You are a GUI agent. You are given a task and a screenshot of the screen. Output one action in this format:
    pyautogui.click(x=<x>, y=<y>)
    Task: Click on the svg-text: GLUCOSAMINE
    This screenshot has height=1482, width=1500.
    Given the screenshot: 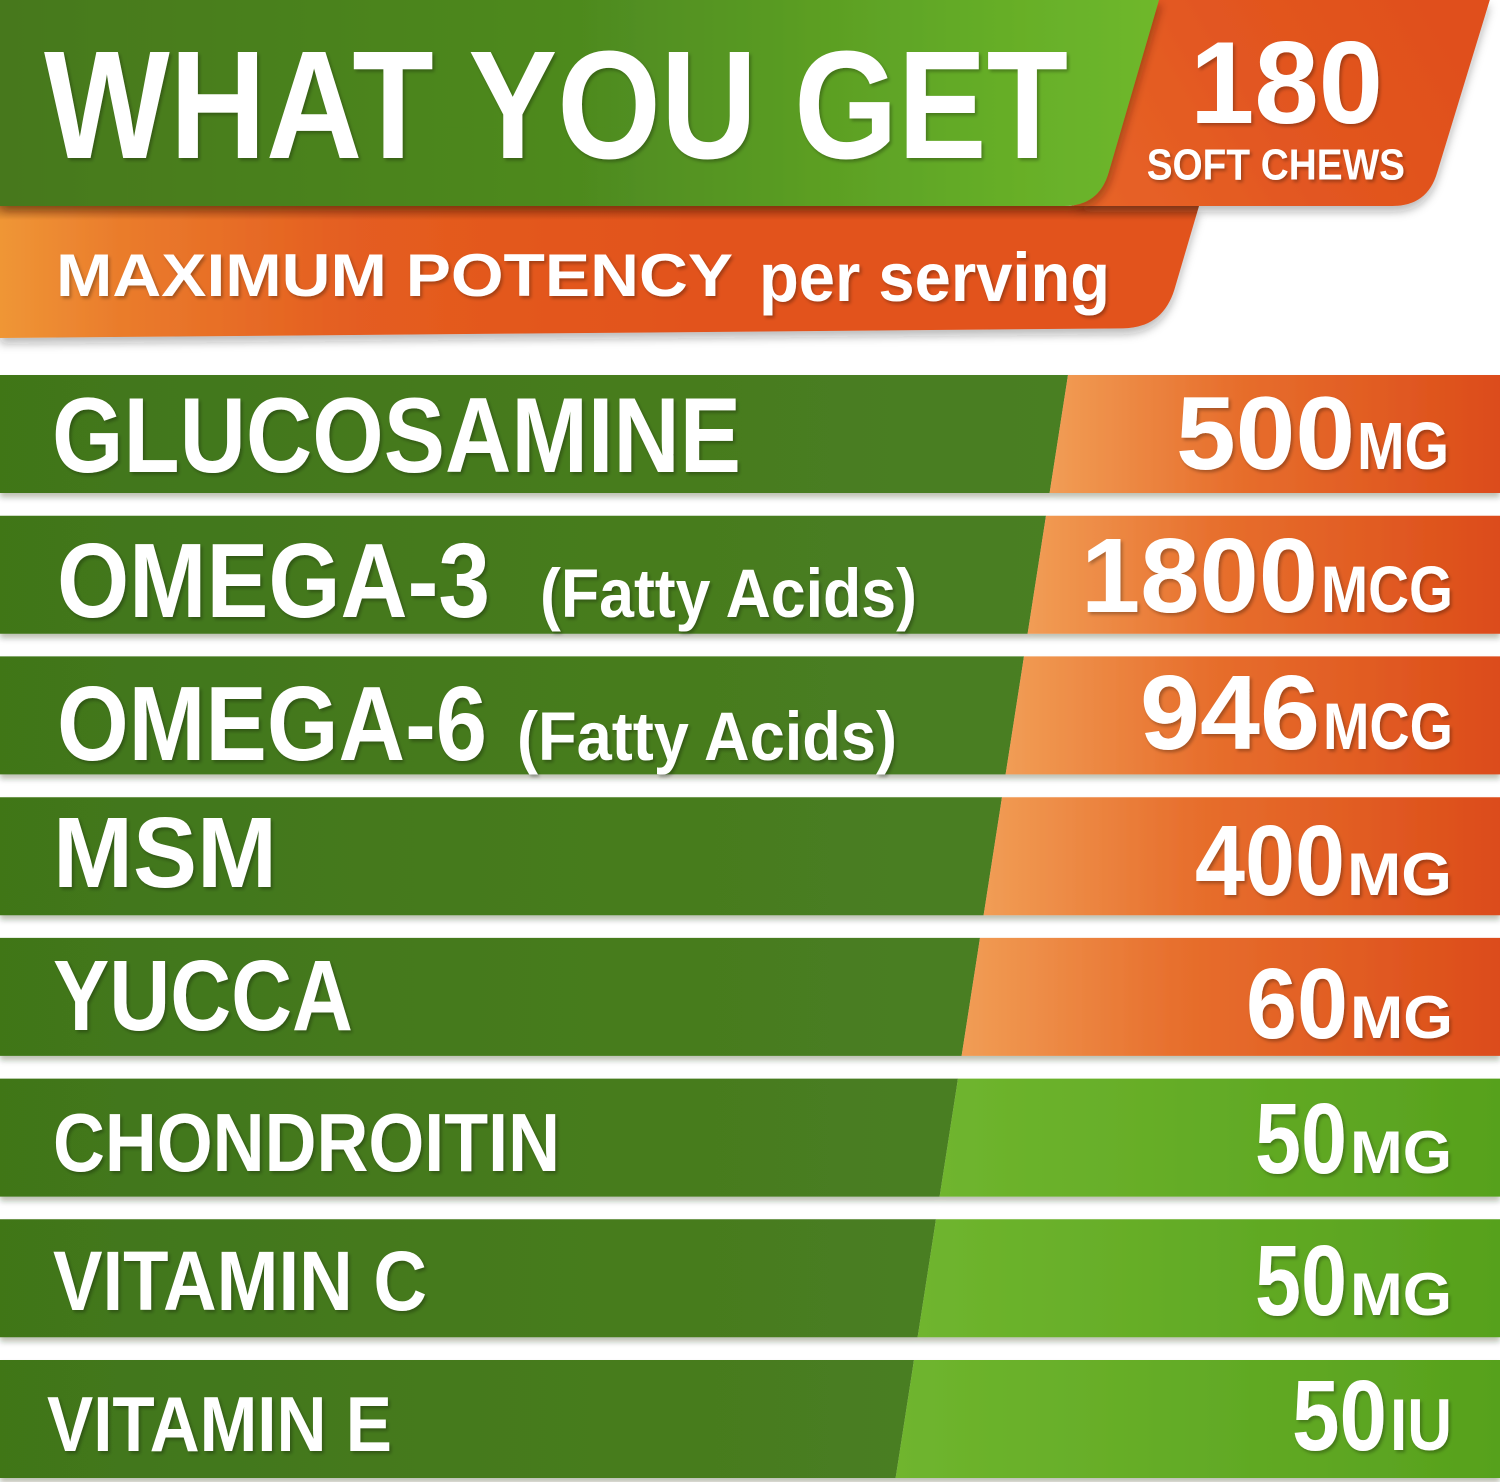 What is the action you would take?
    pyautogui.click(x=396, y=435)
    